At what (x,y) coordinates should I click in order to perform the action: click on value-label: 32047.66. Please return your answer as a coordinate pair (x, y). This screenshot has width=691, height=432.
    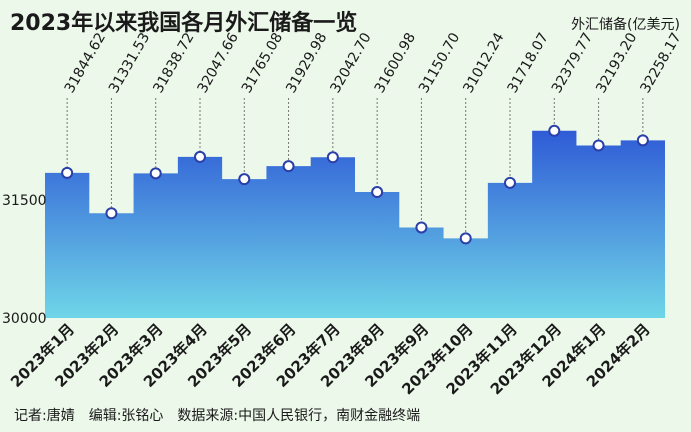
    Looking at the image, I should click on (218, 63).